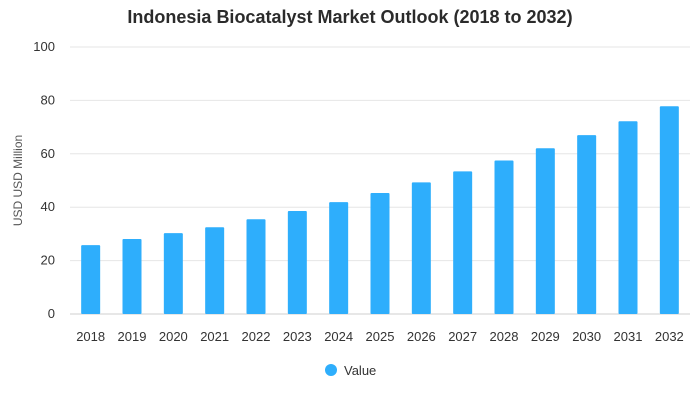  I want to click on x-tick-label: 2024, so click(338, 336).